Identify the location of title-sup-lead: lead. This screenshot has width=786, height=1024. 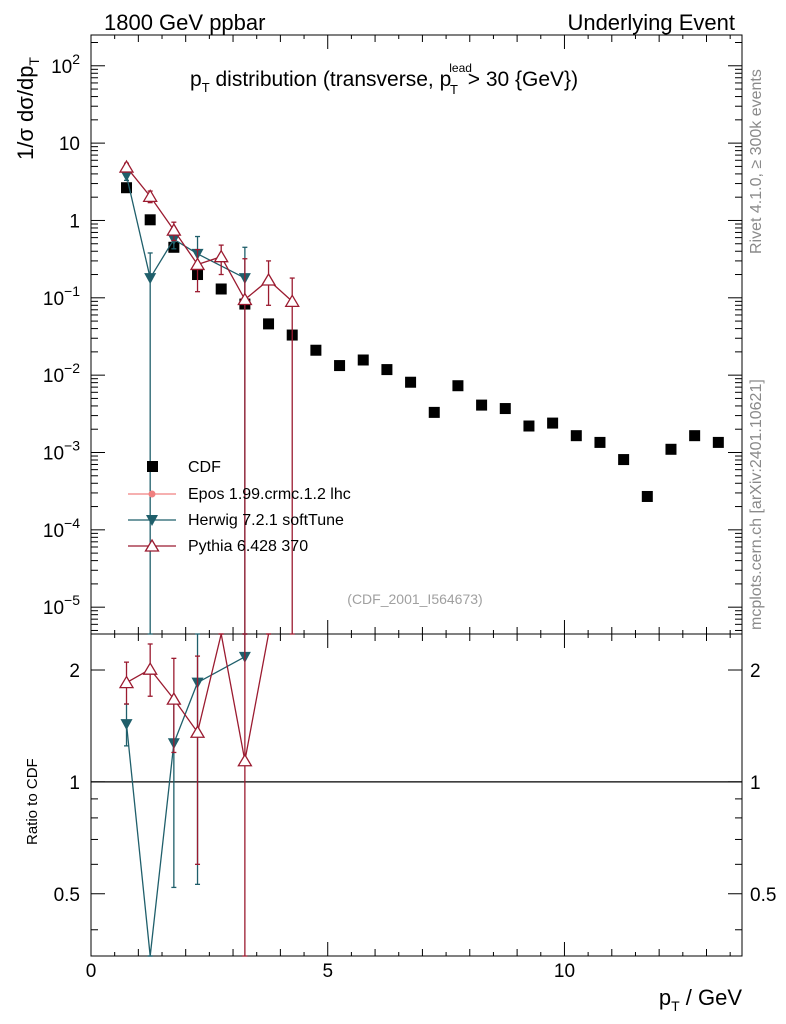
(460, 68).